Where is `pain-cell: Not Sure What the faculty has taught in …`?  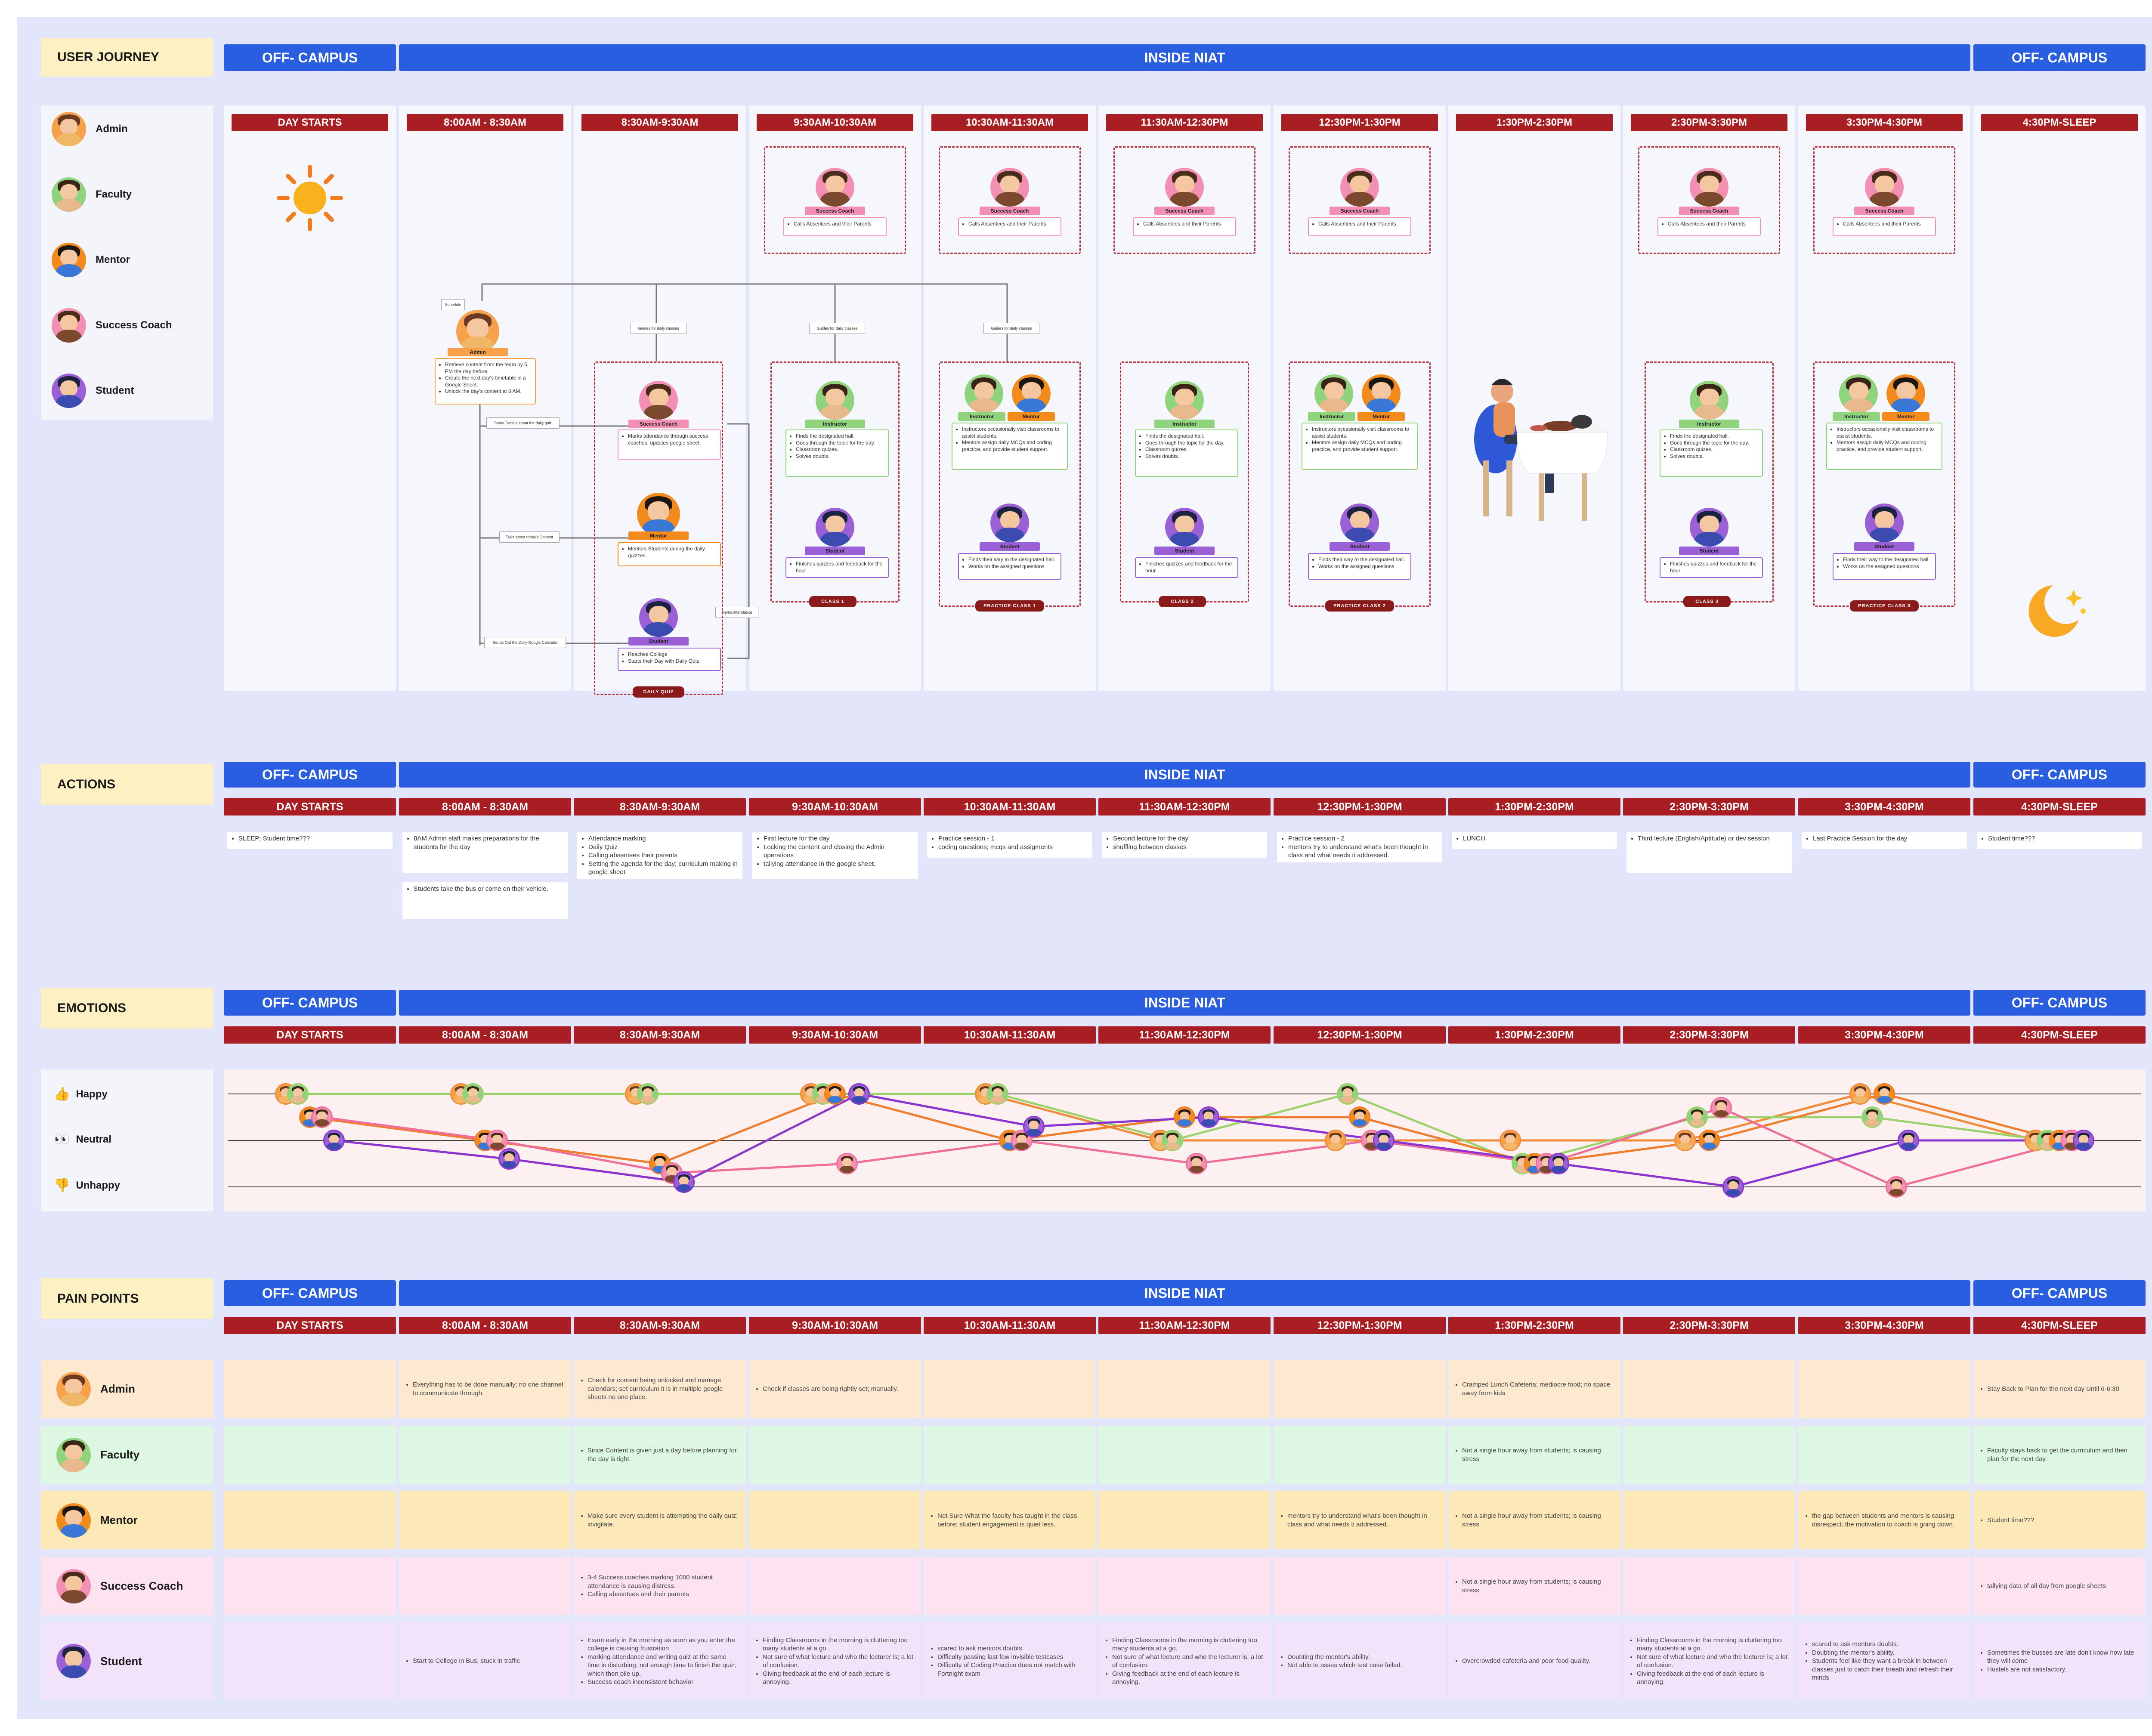
pain-cell: Not Sure What the faculty has taught in … is located at coordinates (1010, 1520).